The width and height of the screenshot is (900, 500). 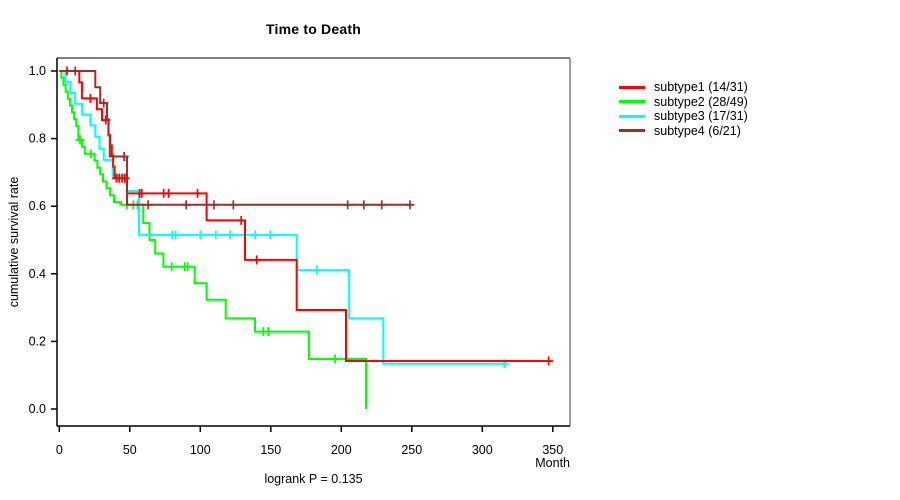 I want to click on legend-row-subtype1: subtype1 (14/31), so click(x=683, y=87).